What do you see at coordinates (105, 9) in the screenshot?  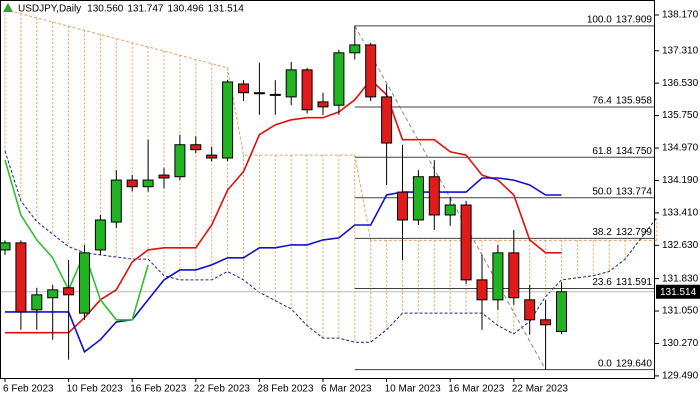 I see `header-value: 130.560` at bounding box center [105, 9].